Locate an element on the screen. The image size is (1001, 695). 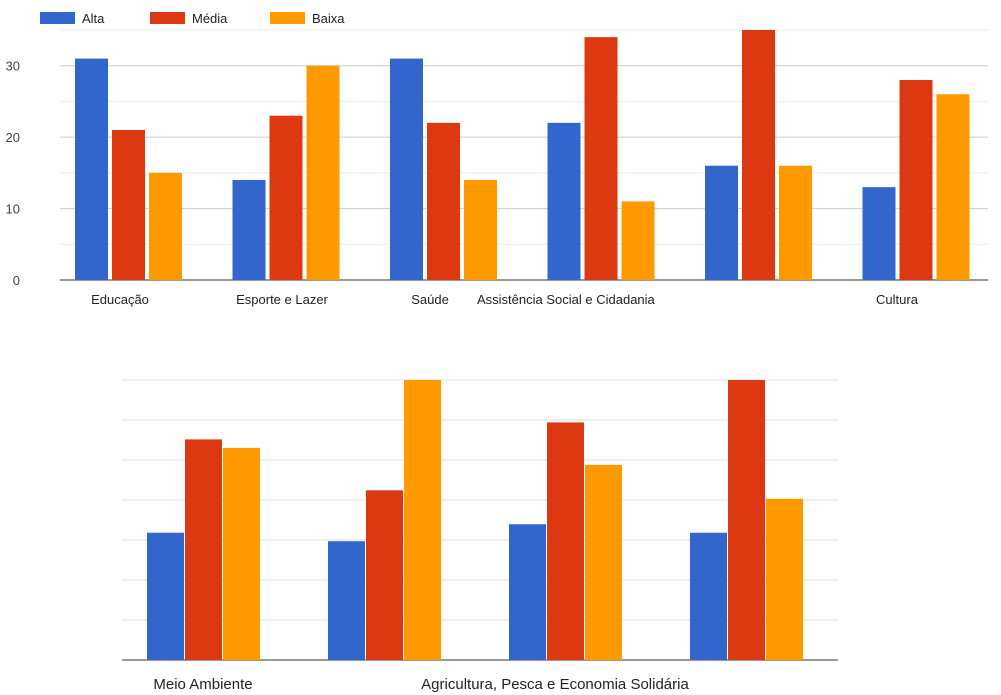
bar-alta-sa-de is located at coordinates (406, 169).